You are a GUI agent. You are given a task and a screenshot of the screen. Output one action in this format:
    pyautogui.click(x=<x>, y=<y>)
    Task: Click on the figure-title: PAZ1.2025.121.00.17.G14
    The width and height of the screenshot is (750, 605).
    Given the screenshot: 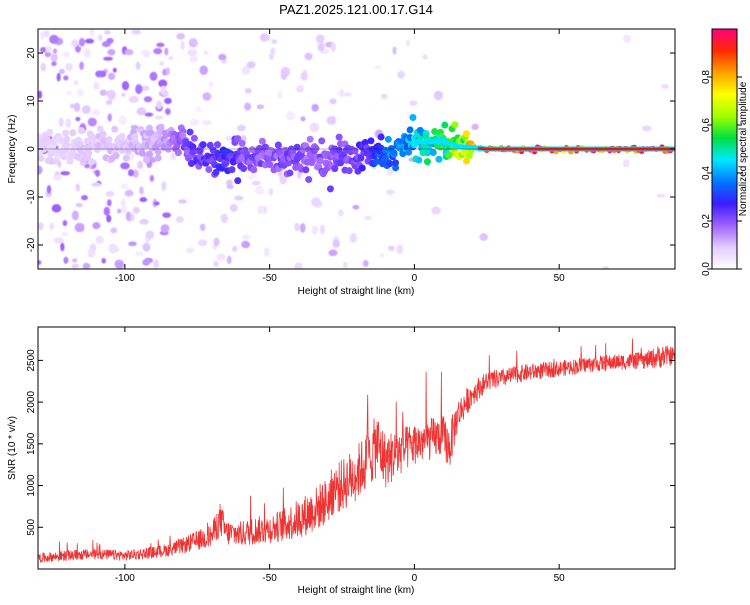 What is the action you would take?
    pyautogui.click(x=356, y=9)
    